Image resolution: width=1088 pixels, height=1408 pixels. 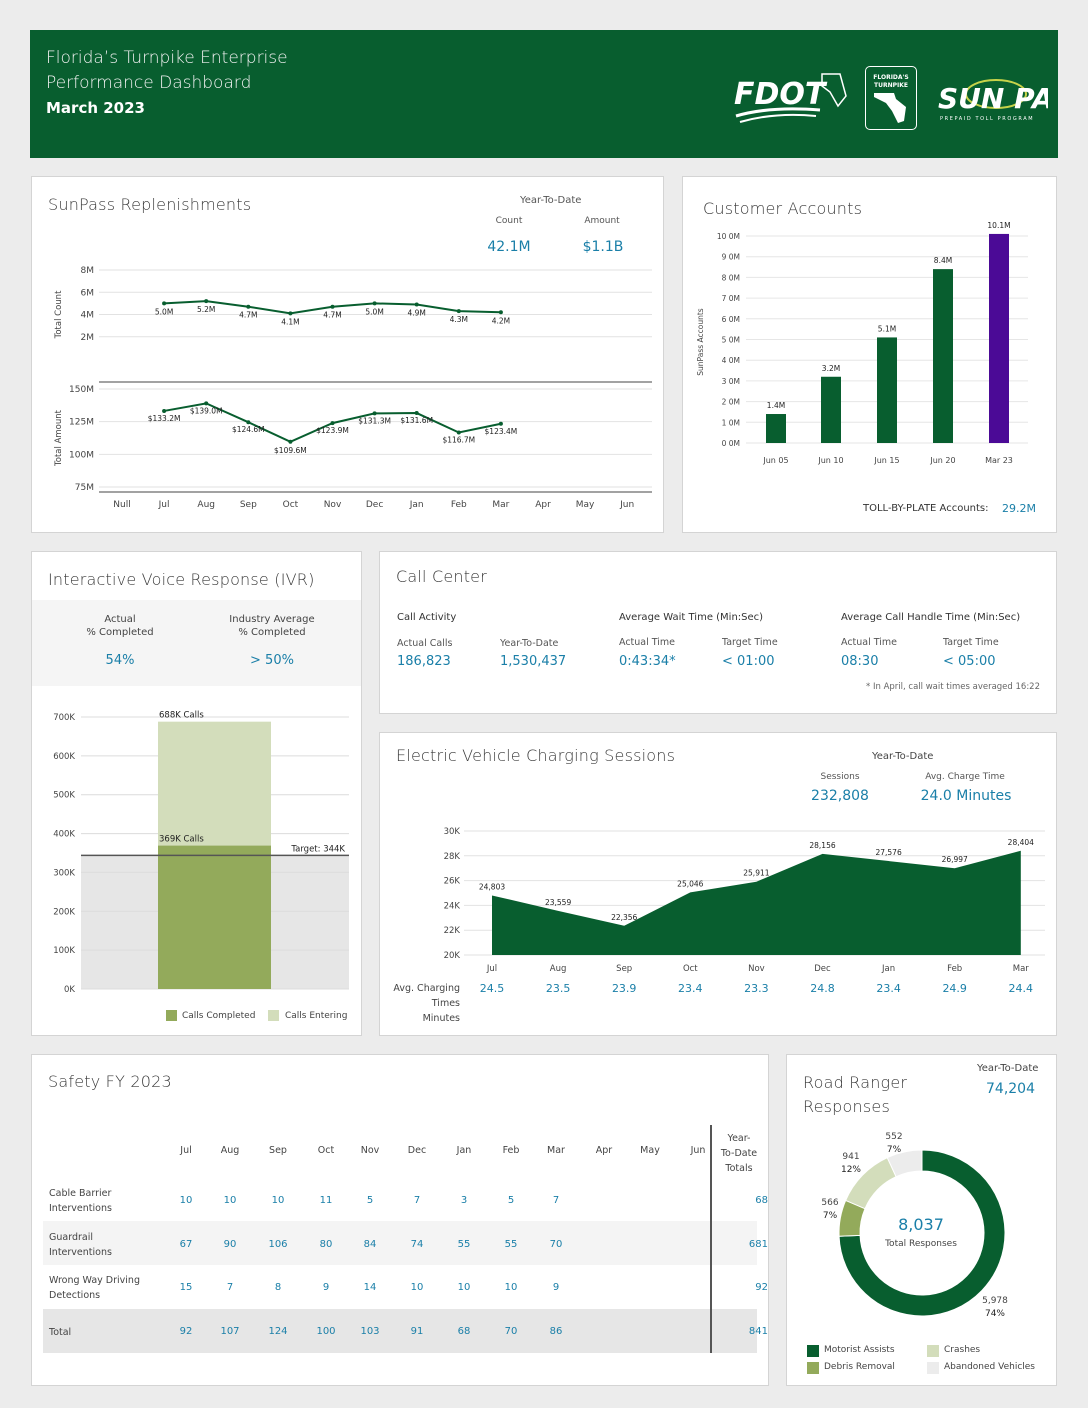 What do you see at coordinates (120, 660) in the screenshot?
I see `ivr-actual-value: 54%` at bounding box center [120, 660].